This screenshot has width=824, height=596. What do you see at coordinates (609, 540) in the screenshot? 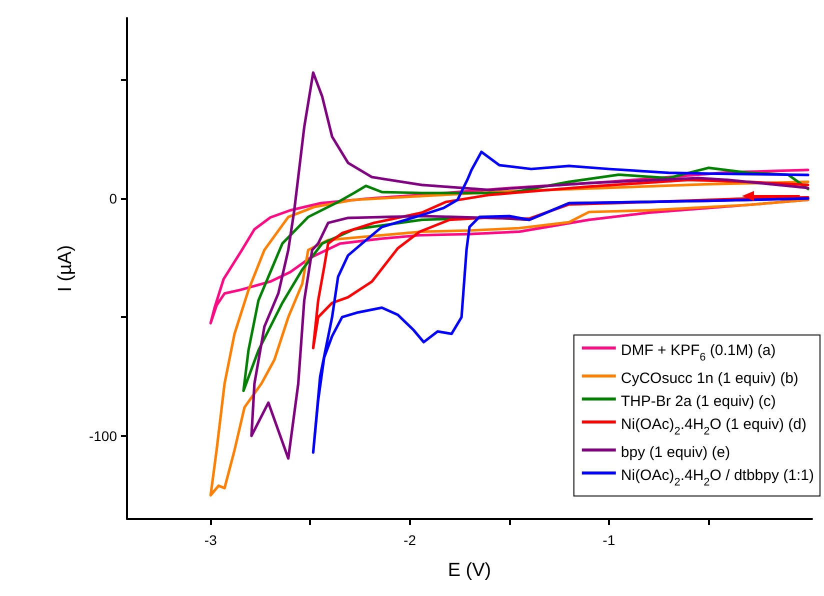
I see `x-tick-label: -1` at bounding box center [609, 540].